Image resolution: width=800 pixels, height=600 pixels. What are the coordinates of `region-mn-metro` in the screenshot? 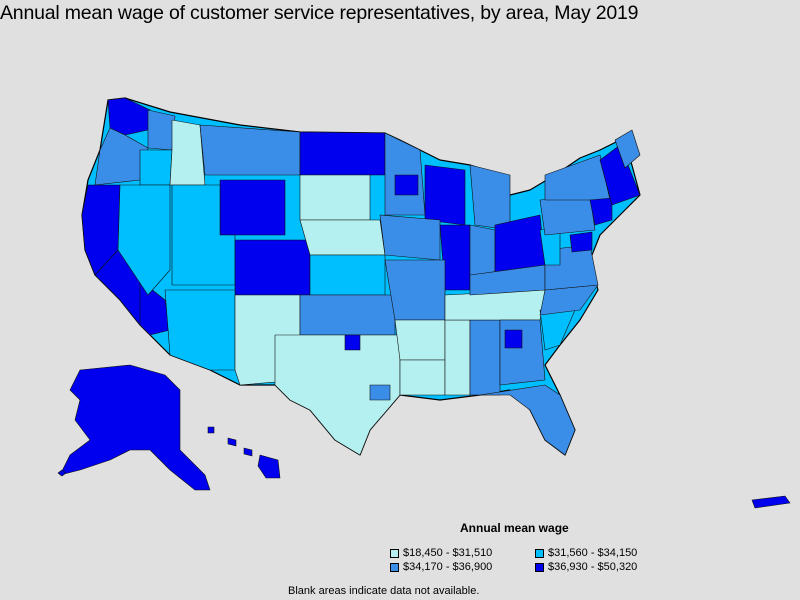 It's located at (406, 185).